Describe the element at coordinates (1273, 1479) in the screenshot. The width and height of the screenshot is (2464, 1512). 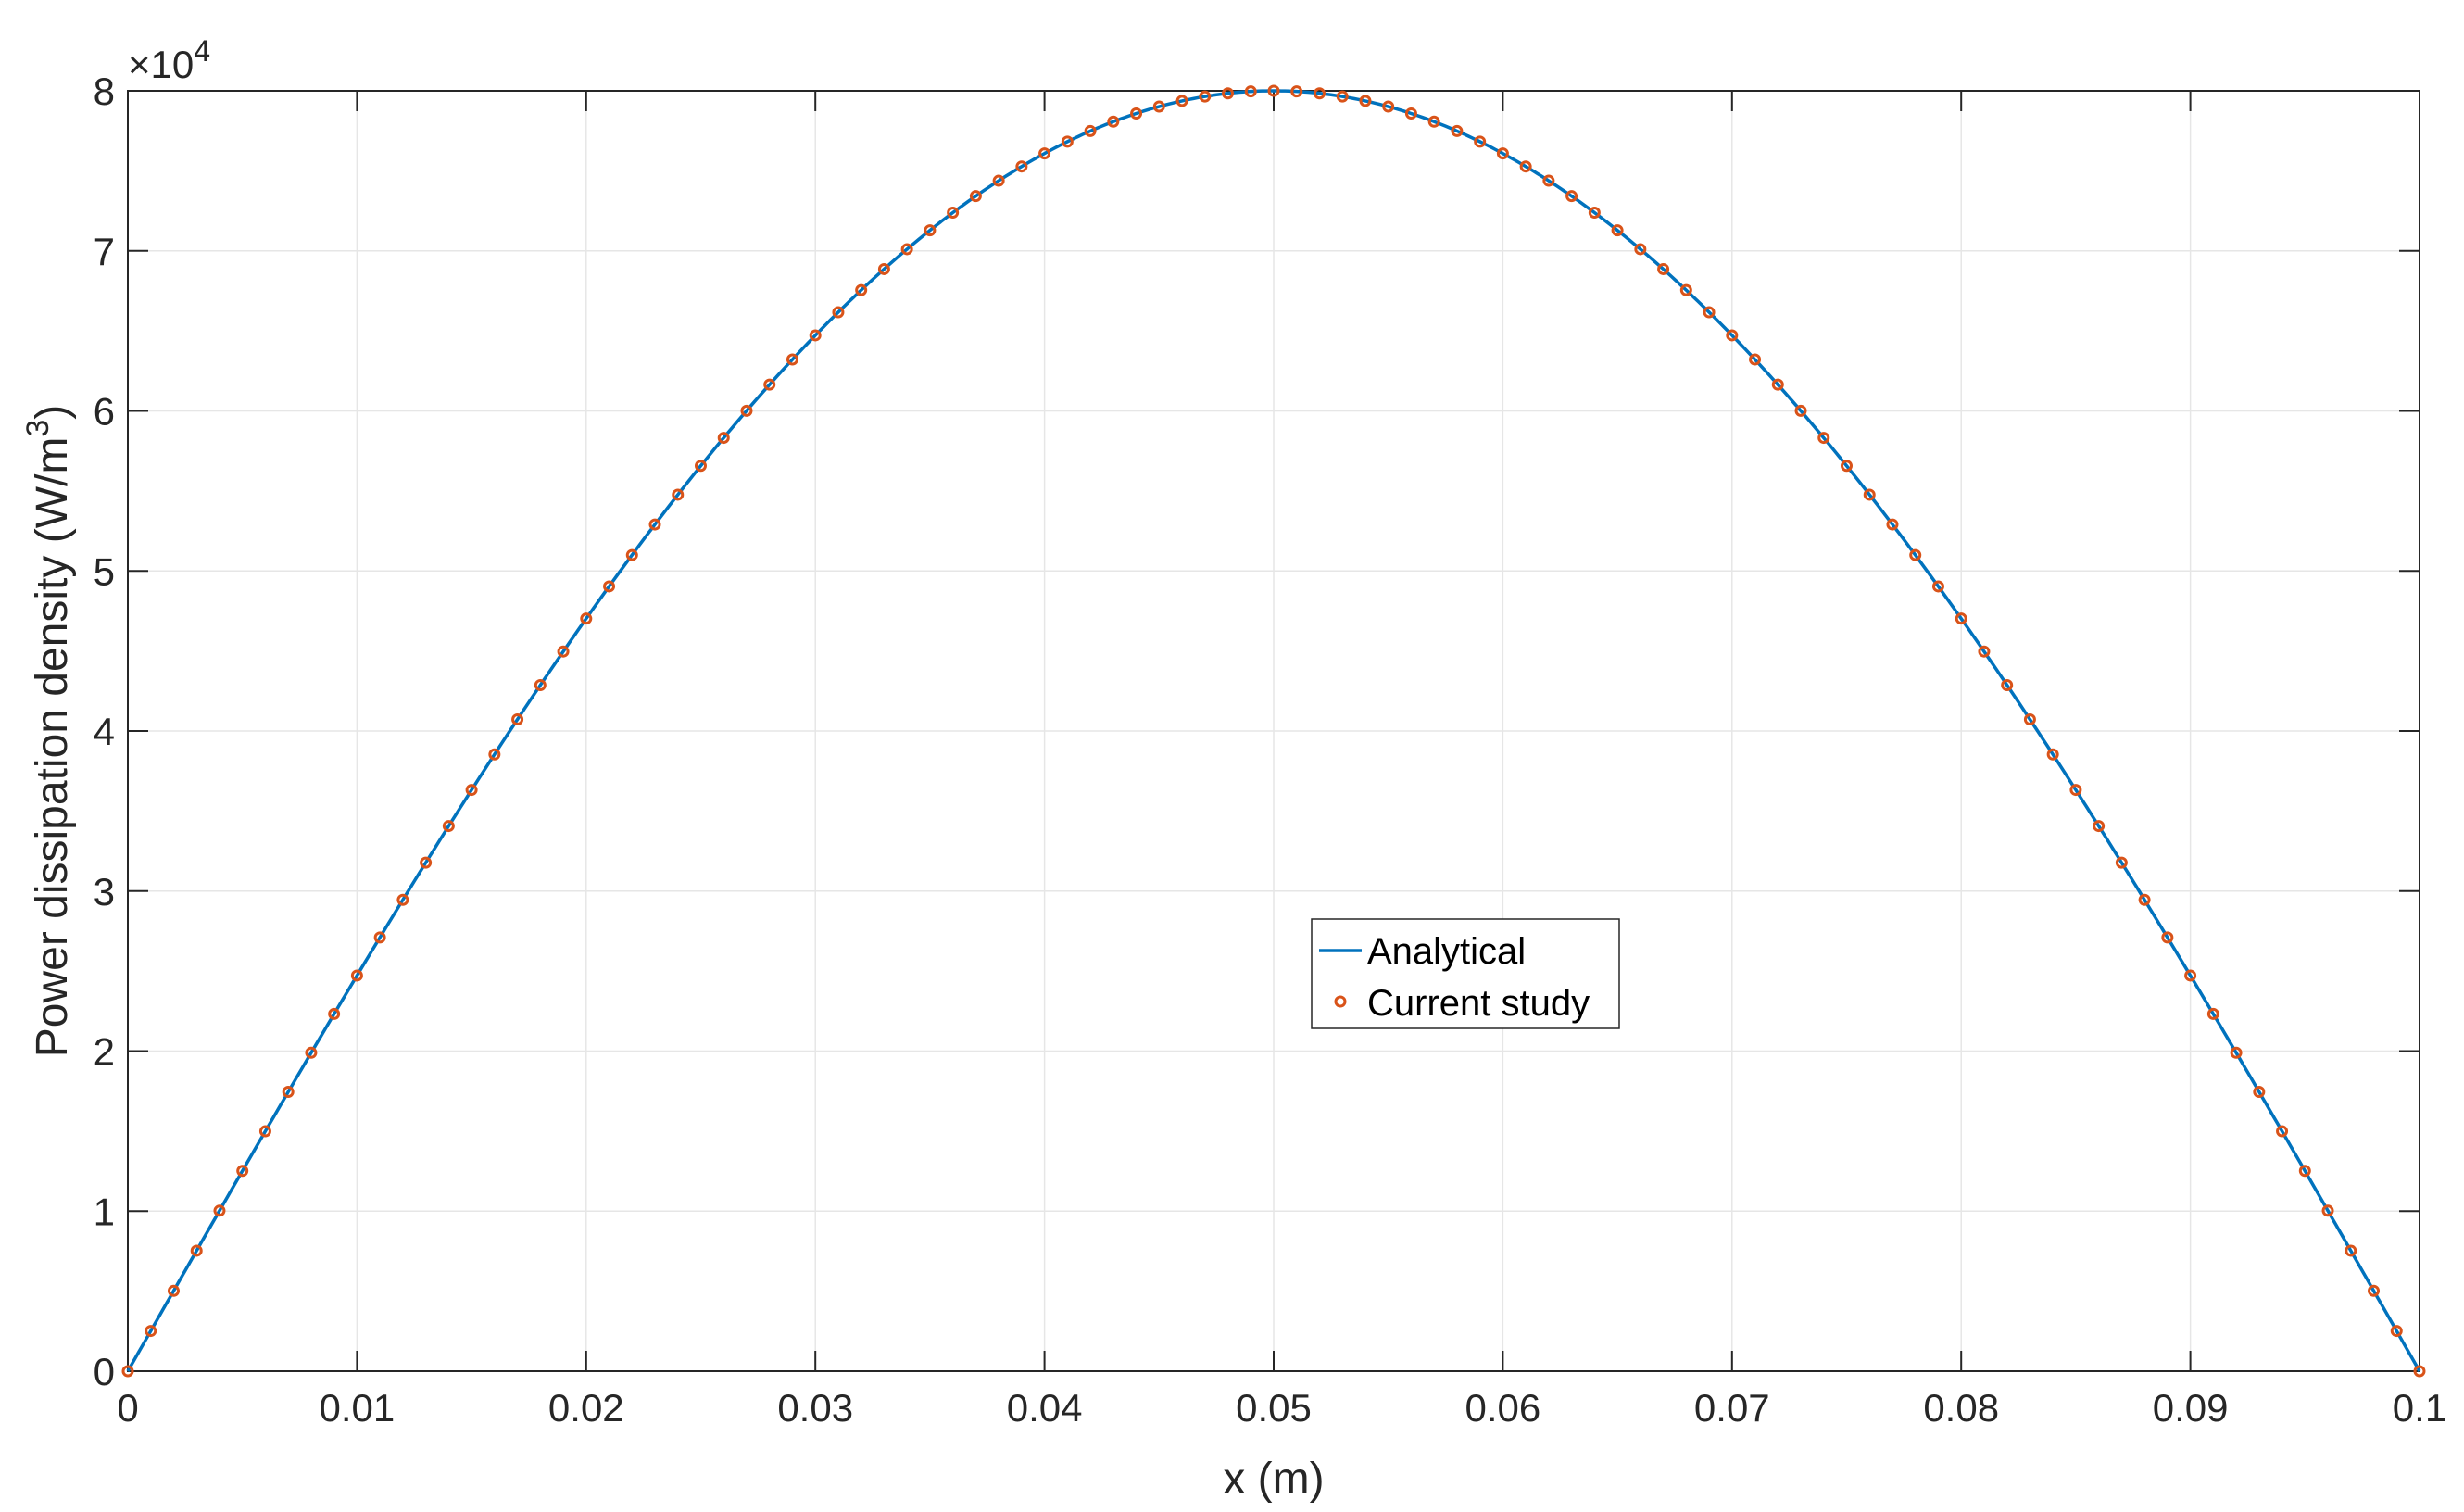
I see `x-axis-label: x (m)` at that location.